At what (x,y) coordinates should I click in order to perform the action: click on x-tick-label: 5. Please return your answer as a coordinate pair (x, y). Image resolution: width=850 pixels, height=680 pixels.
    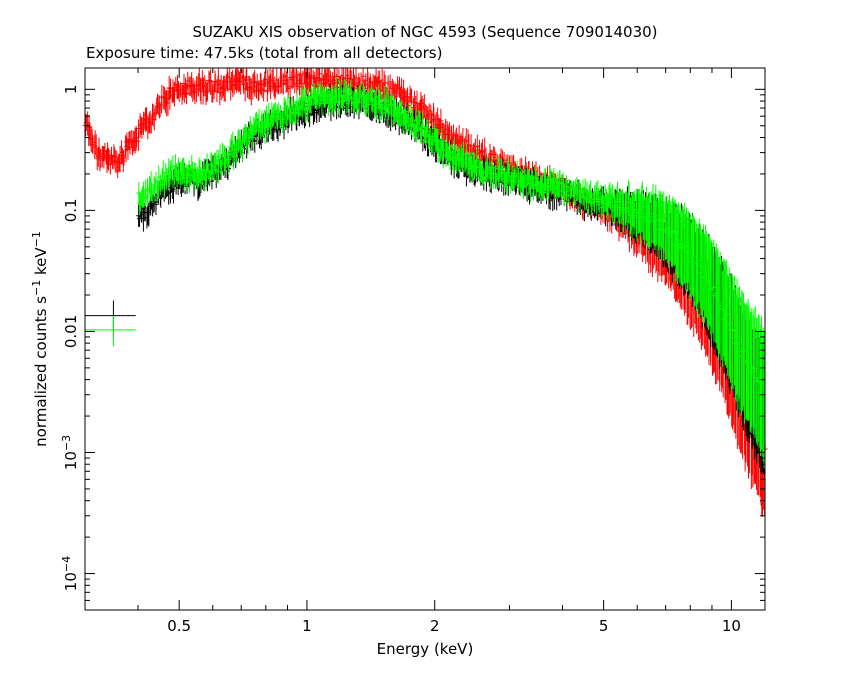
    Looking at the image, I should click on (604, 626).